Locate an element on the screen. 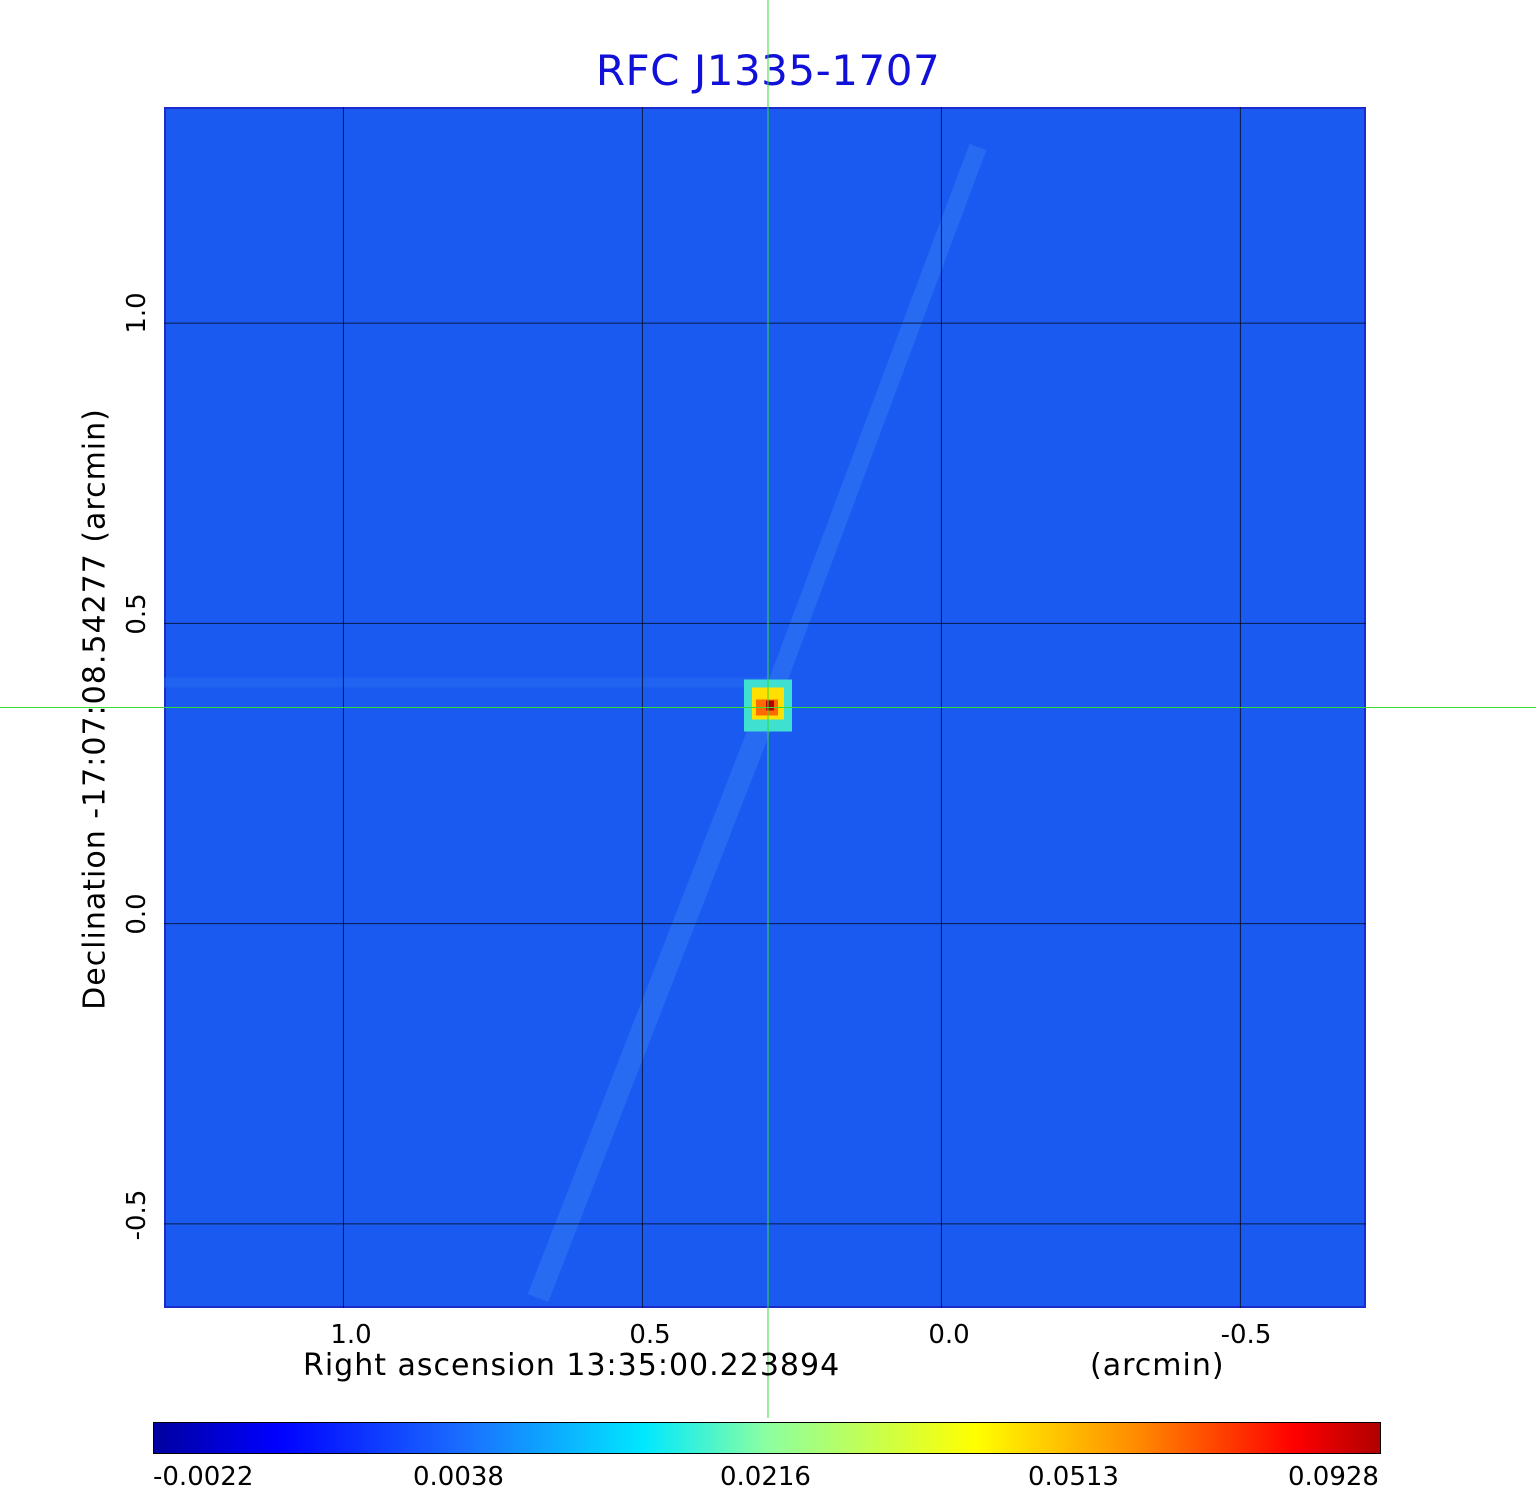 The height and width of the screenshot is (1511, 1536). y-tick-label: 1.0 is located at coordinates (137, 313).